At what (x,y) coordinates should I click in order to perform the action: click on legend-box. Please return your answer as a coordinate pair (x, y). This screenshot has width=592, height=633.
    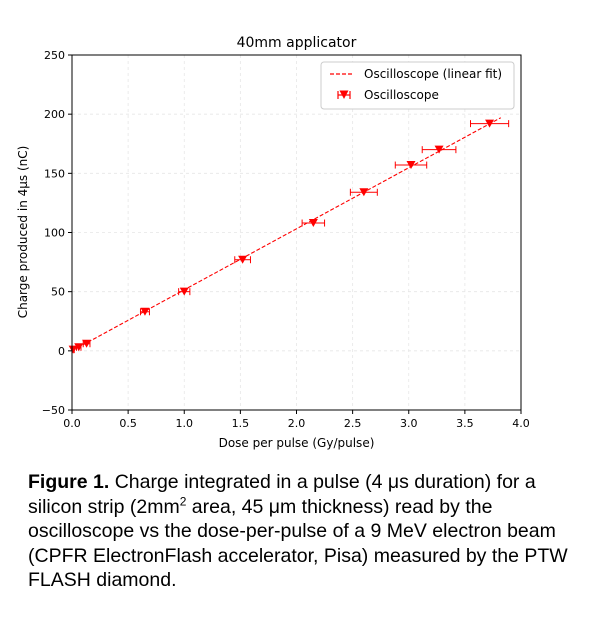
    Looking at the image, I should click on (417, 85).